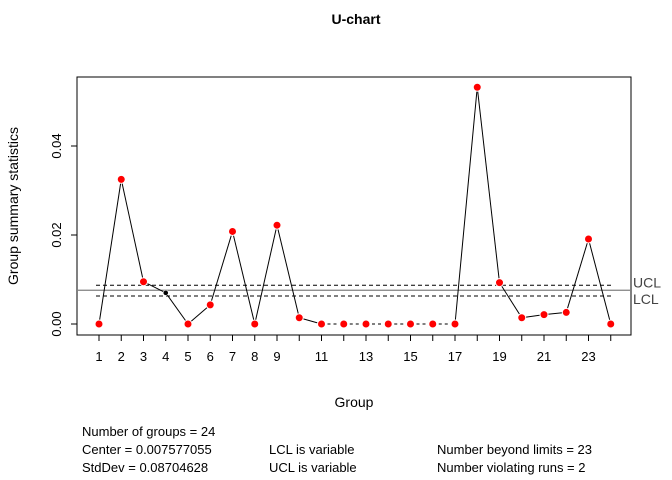 The height and width of the screenshot is (480, 672). What do you see at coordinates (210, 356) in the screenshot?
I see `x-tick-label: 6` at bounding box center [210, 356].